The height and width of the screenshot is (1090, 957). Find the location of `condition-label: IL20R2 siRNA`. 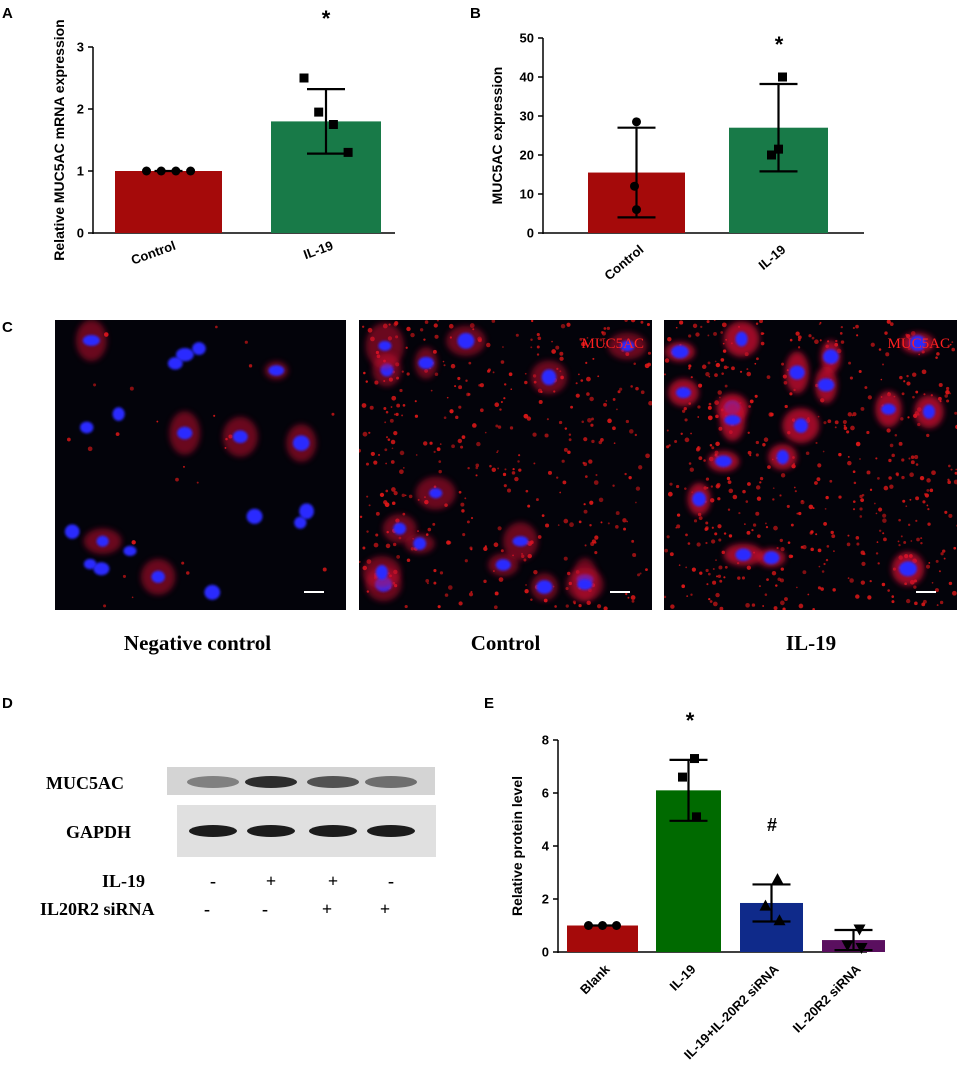

condition-label: IL20R2 siRNA is located at coordinates (97, 909).